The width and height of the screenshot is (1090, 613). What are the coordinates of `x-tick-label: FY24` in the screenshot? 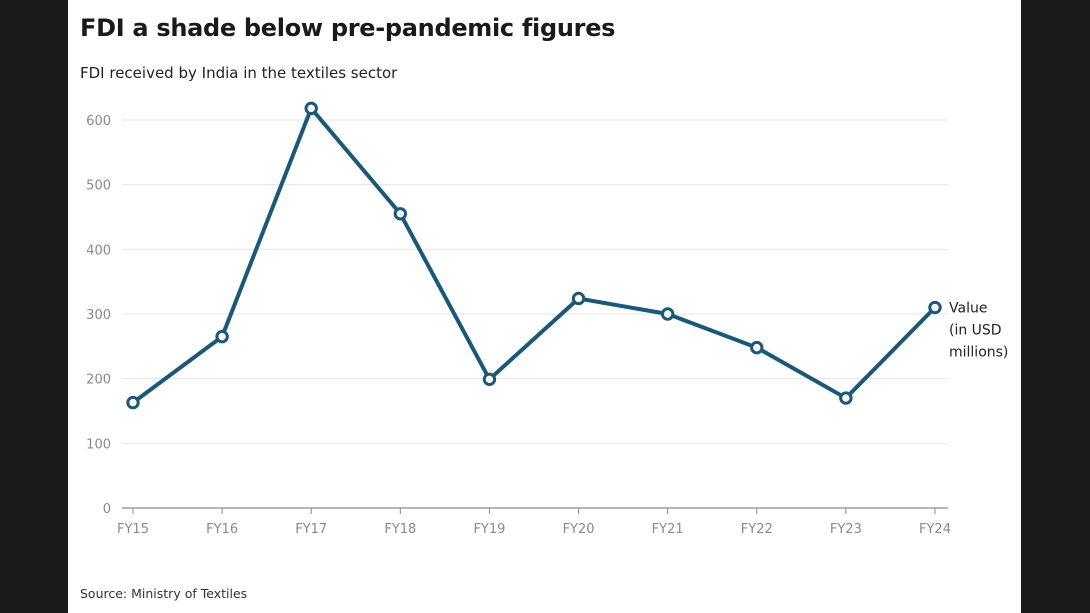 It's located at (935, 529).